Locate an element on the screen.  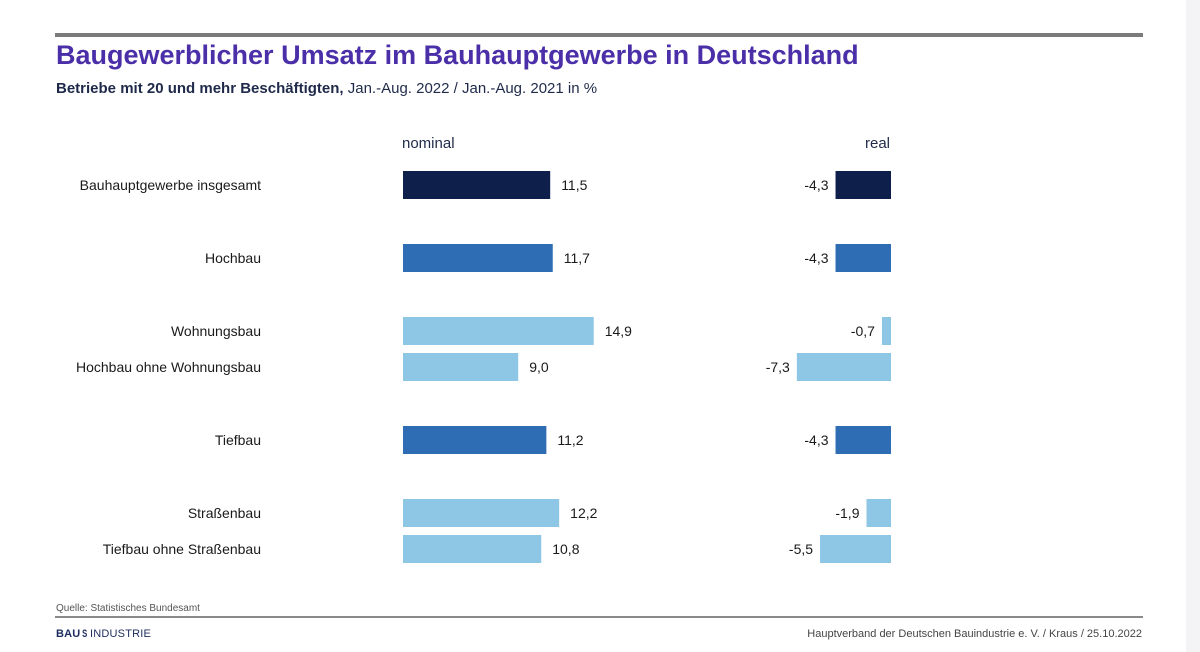
data-label-nominal: 12,2 is located at coordinates (583, 513).